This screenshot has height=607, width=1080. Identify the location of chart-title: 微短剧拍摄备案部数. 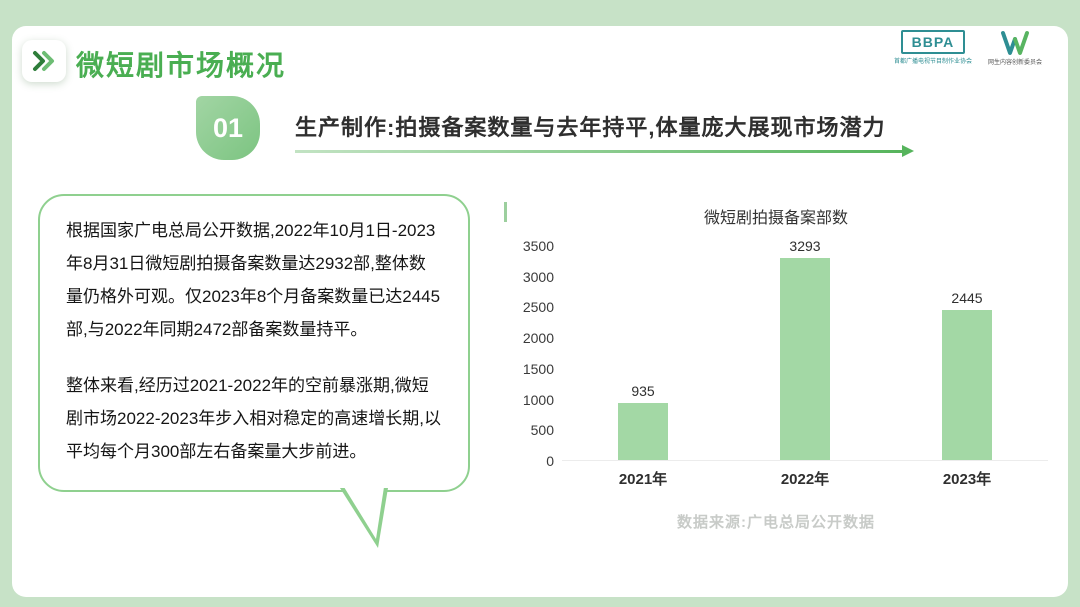
(775, 218).